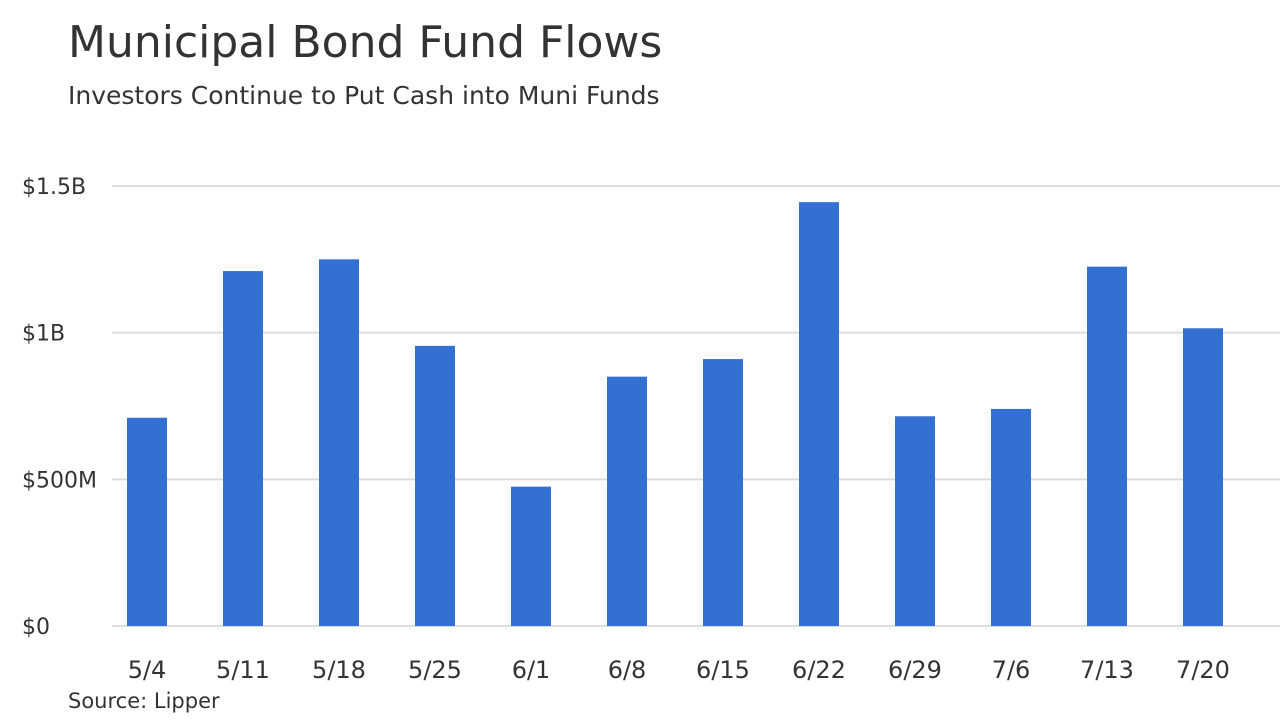  Describe the element at coordinates (819, 670) in the screenshot. I see `x-tick-label: 6/22` at that location.